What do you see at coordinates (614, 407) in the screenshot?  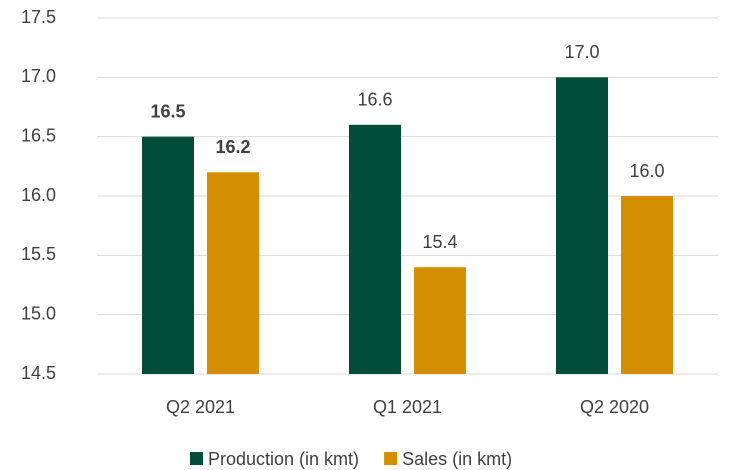 I see `x-tick-label: Q2 2020` at bounding box center [614, 407].